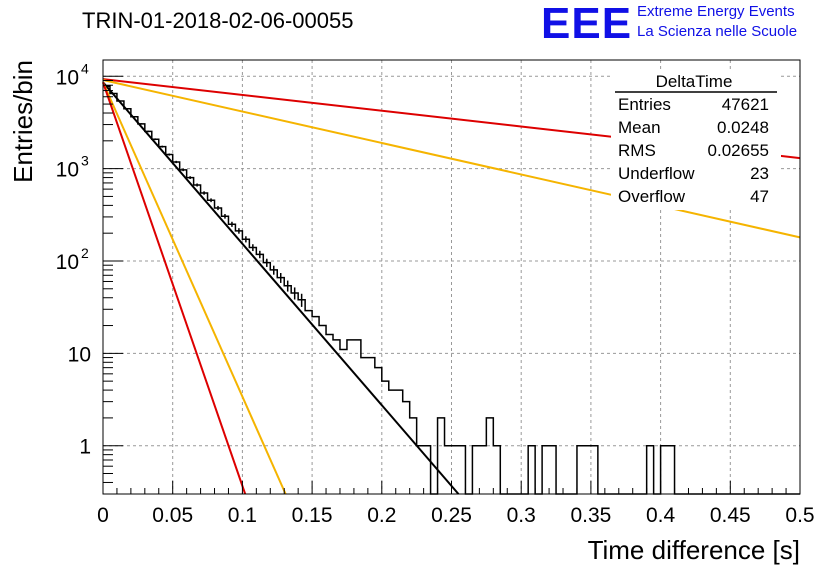 The height and width of the screenshot is (572, 836). I want to click on stats-row-label: Entries, so click(644, 104).